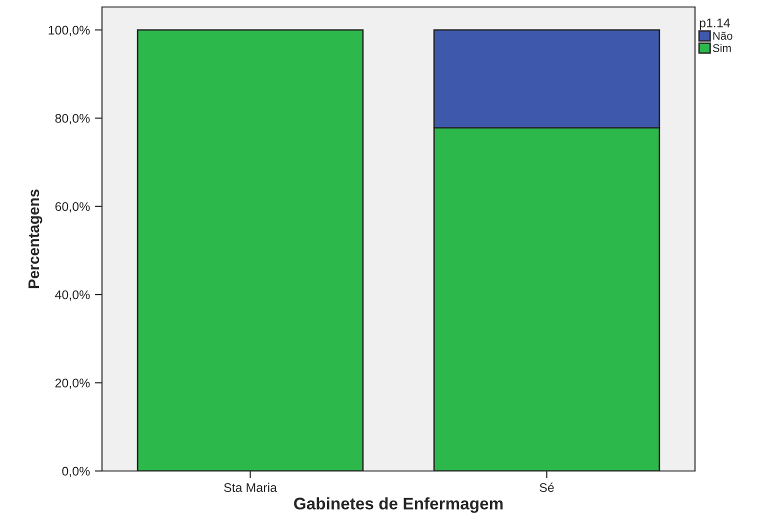 Image resolution: width=765 pixels, height=520 pixels. What do you see at coordinates (722, 36) in the screenshot?
I see `legend-label: Não` at bounding box center [722, 36].